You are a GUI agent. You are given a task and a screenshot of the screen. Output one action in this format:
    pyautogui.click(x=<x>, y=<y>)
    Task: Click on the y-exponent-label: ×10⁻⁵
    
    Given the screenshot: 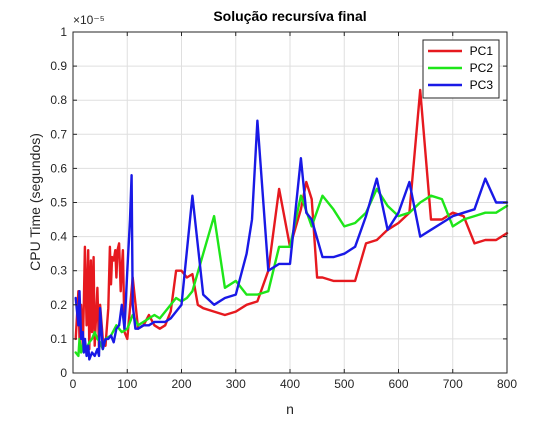 What is the action you would take?
    pyautogui.click(x=89, y=20)
    